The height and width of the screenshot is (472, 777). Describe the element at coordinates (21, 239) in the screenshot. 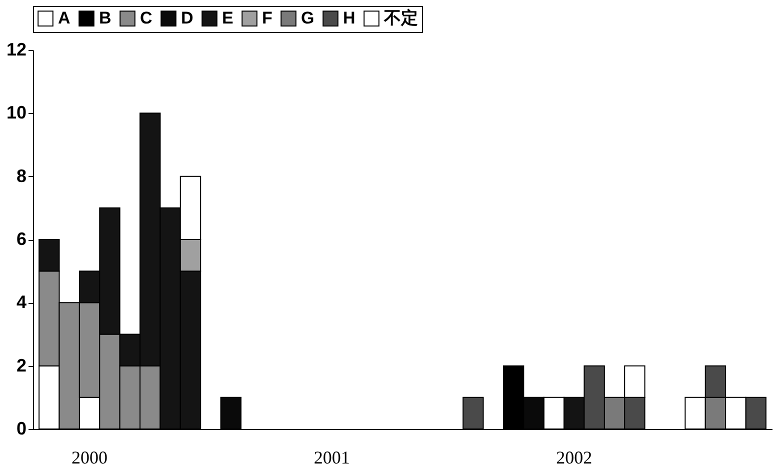

I see `y-tick-label: 6` at that location.